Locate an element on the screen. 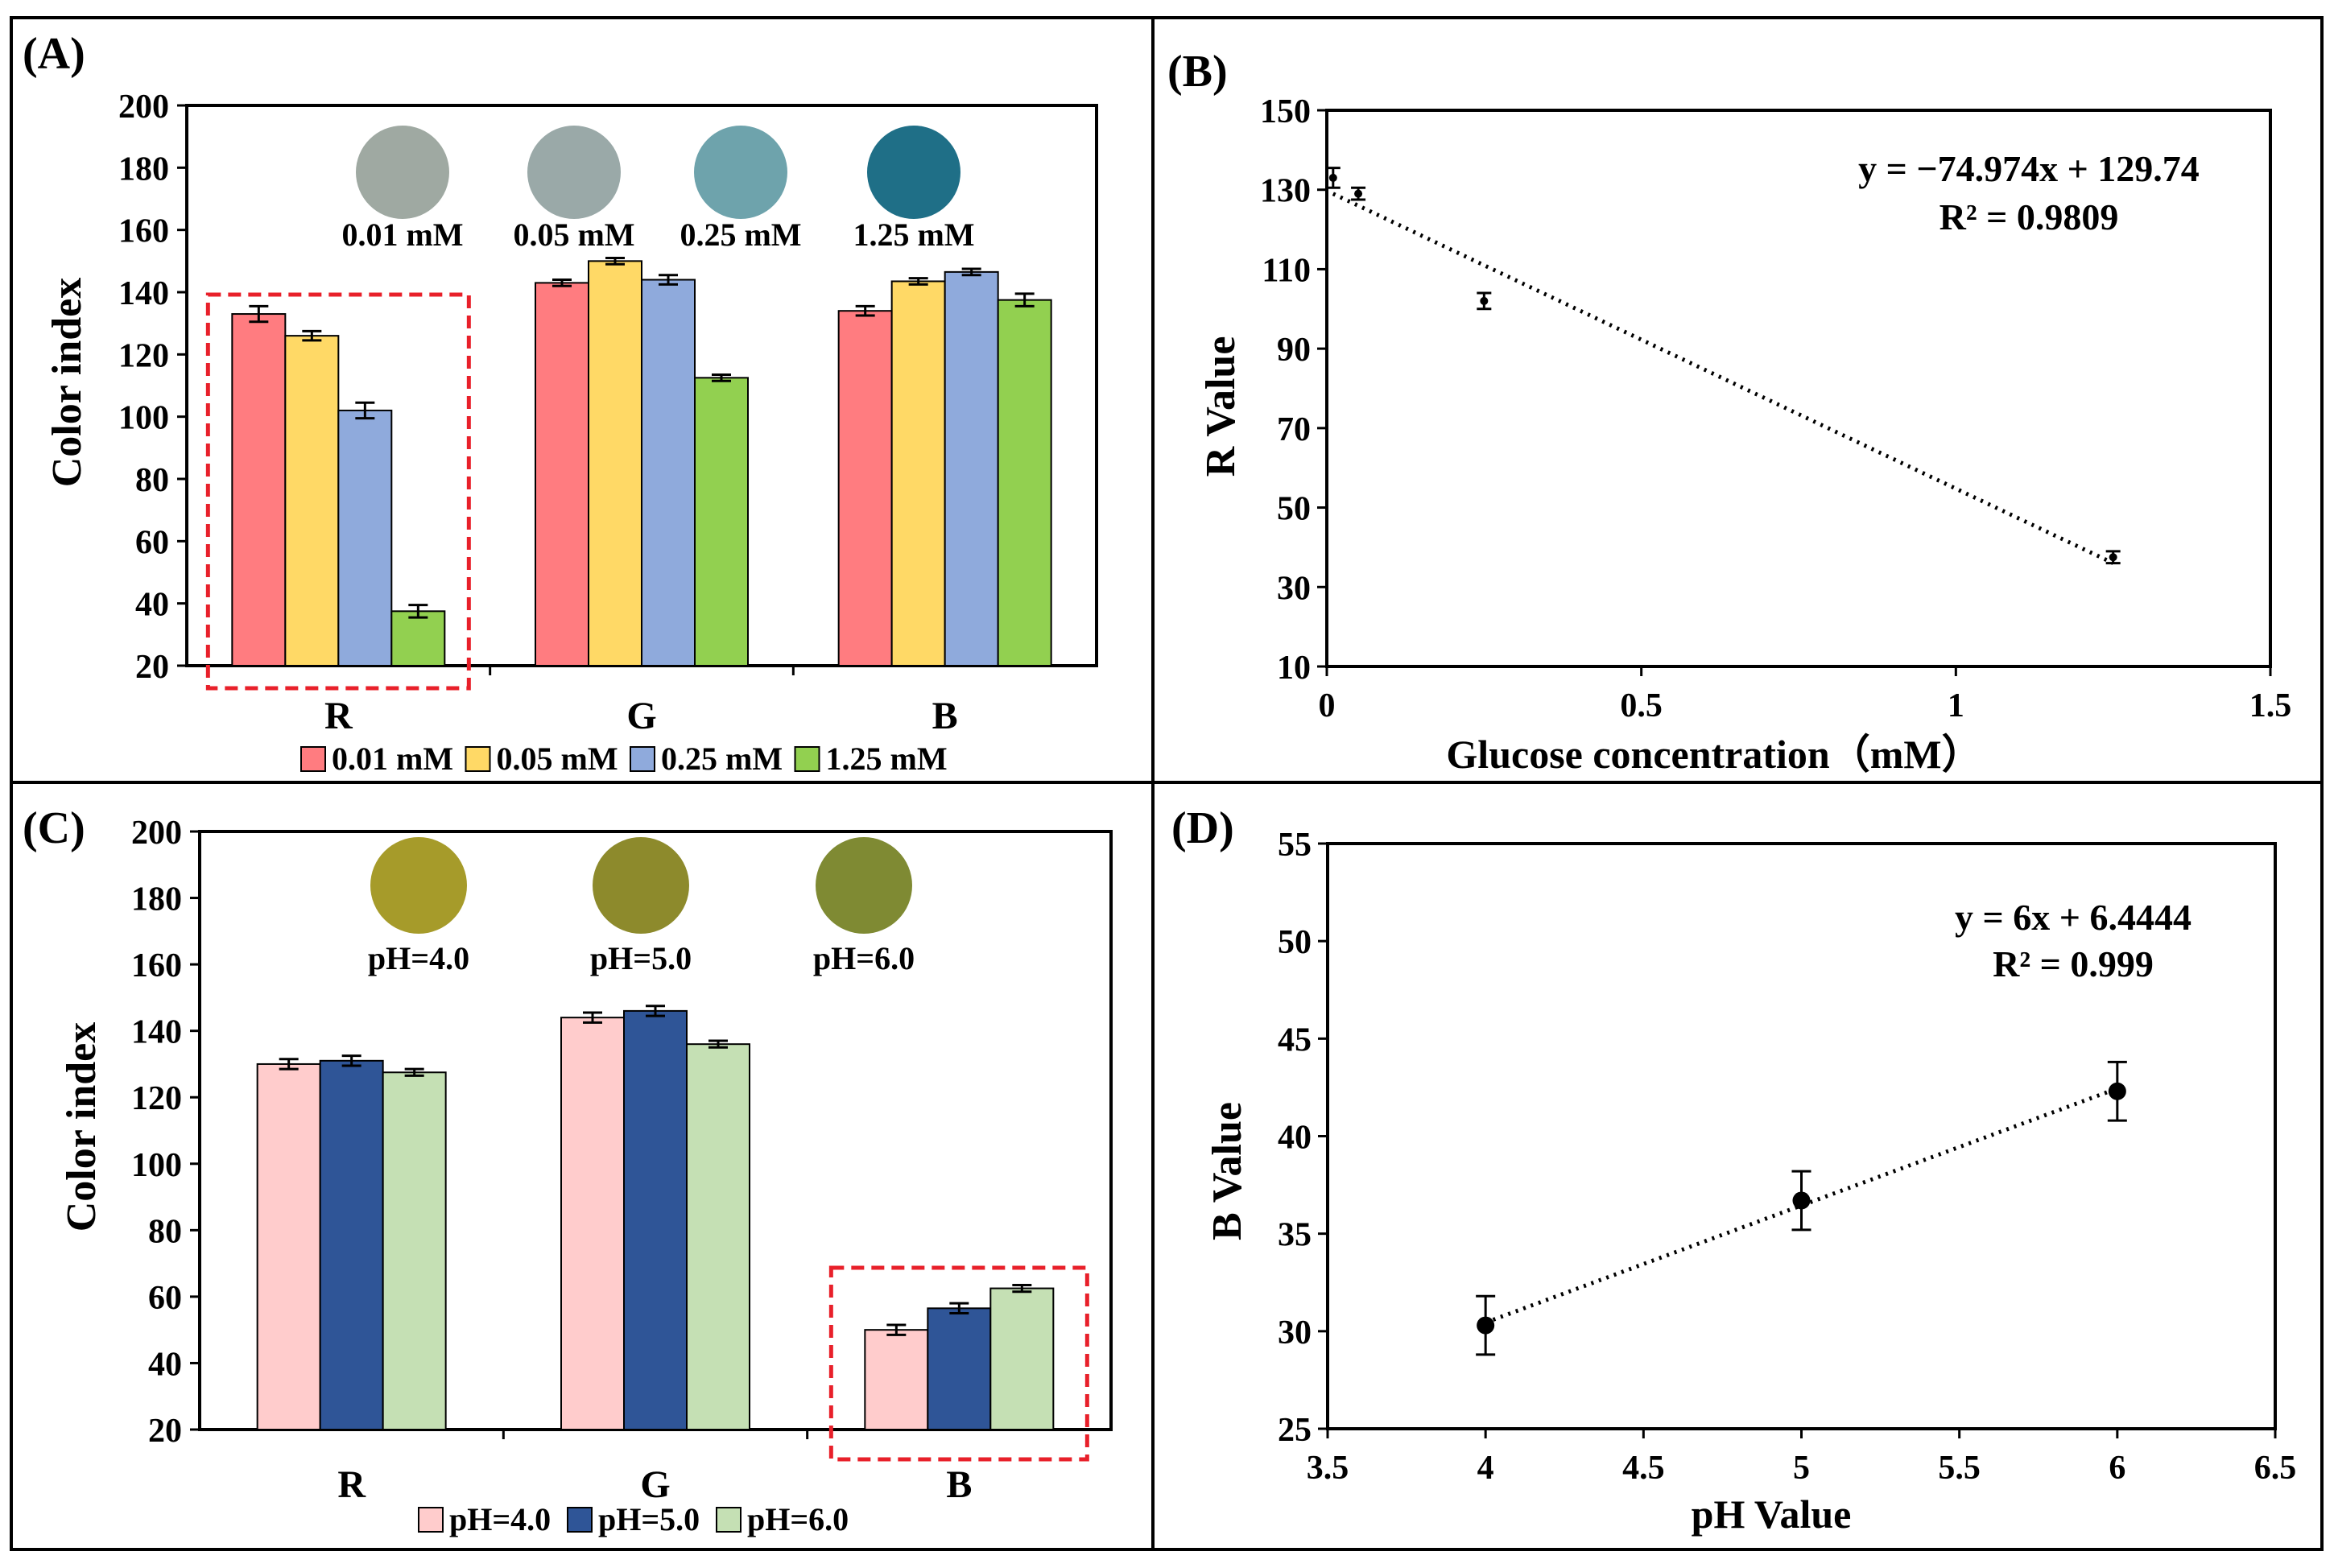 This screenshot has height=1568, width=2334. panel-c-category-label: R is located at coordinates (351, 1484).